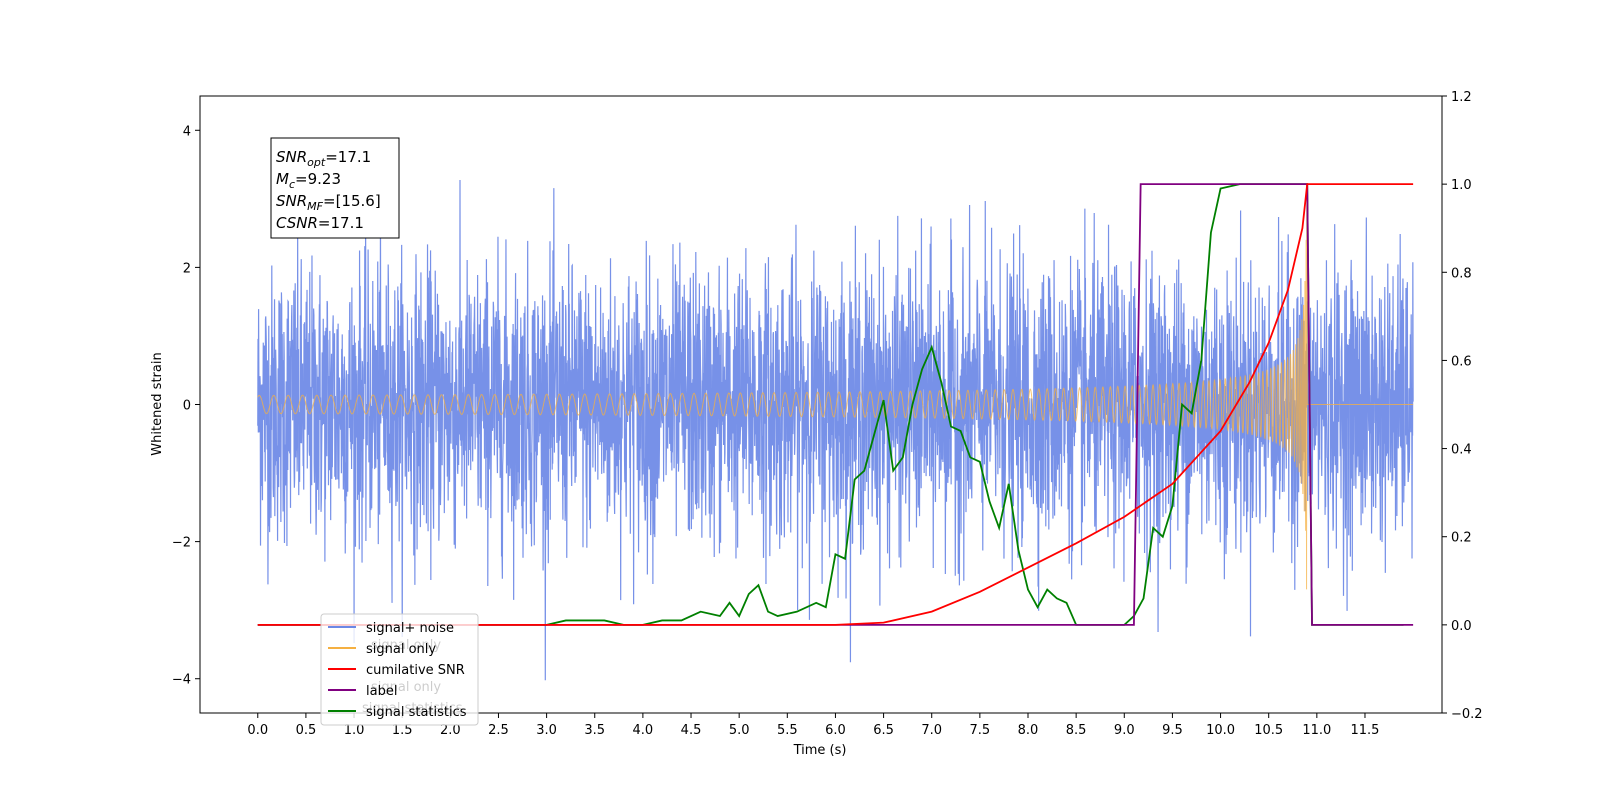 The image size is (1600, 800). Describe the element at coordinates (1268, 730) in the screenshot. I see `x-tick-label: 10.5` at that location.